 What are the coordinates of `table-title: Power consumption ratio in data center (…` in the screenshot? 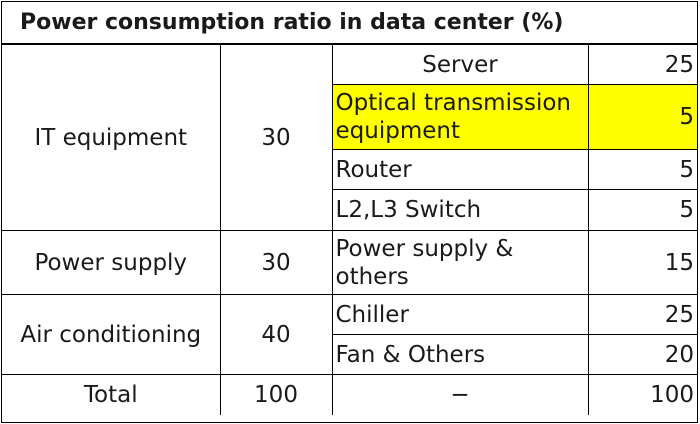 It's located at (349, 23).